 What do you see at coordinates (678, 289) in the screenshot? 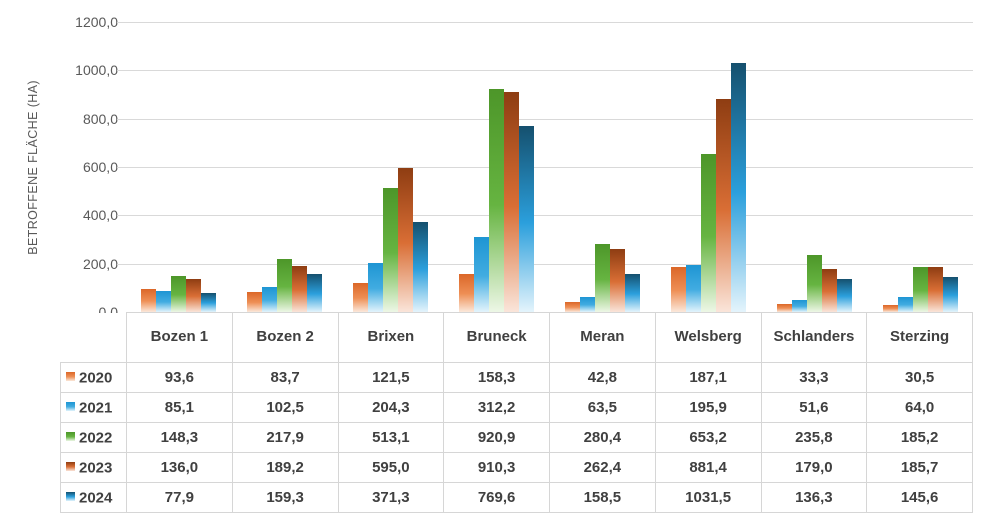
I see `bar-2020-welsberg` at bounding box center [678, 289].